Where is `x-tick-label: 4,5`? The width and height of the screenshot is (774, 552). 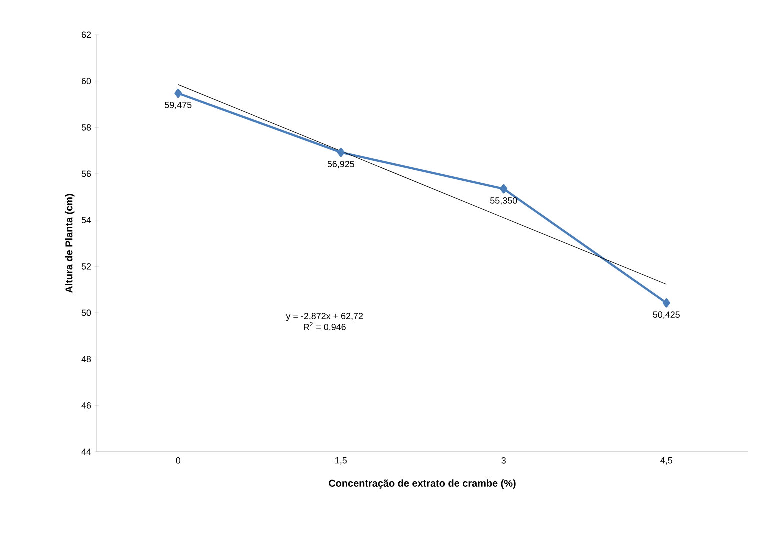
x-tick-label: 4,5 is located at coordinates (666, 461).